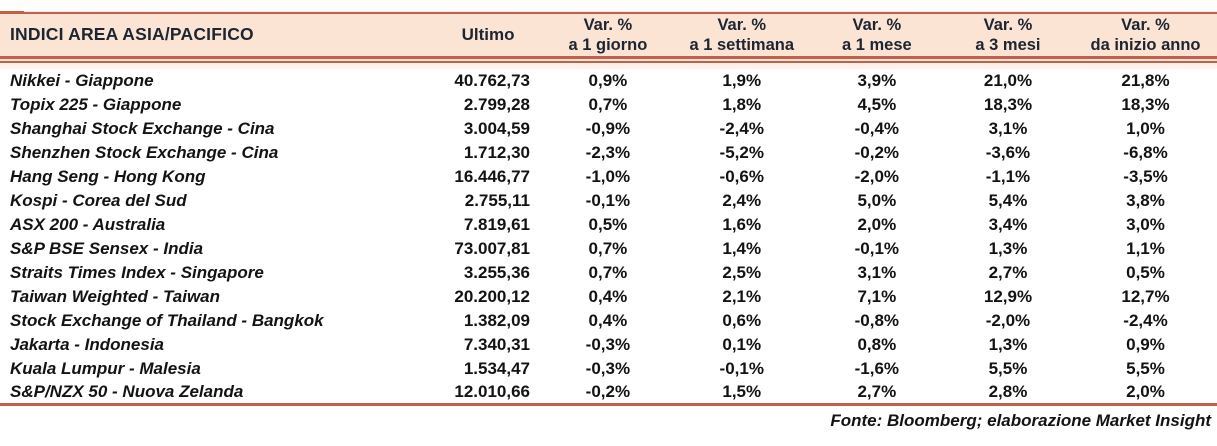  I want to click on separator-light-band, so click(608, 65).